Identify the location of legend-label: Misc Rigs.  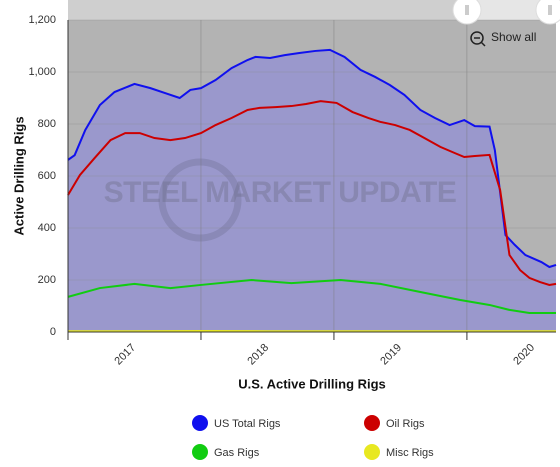
(410, 453).